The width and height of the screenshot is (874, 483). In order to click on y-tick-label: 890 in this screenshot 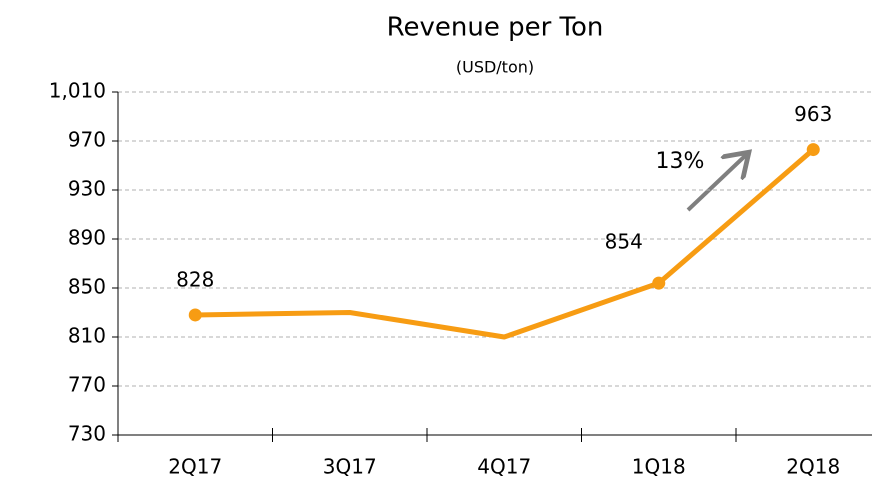, I will do `click(87, 238)`.